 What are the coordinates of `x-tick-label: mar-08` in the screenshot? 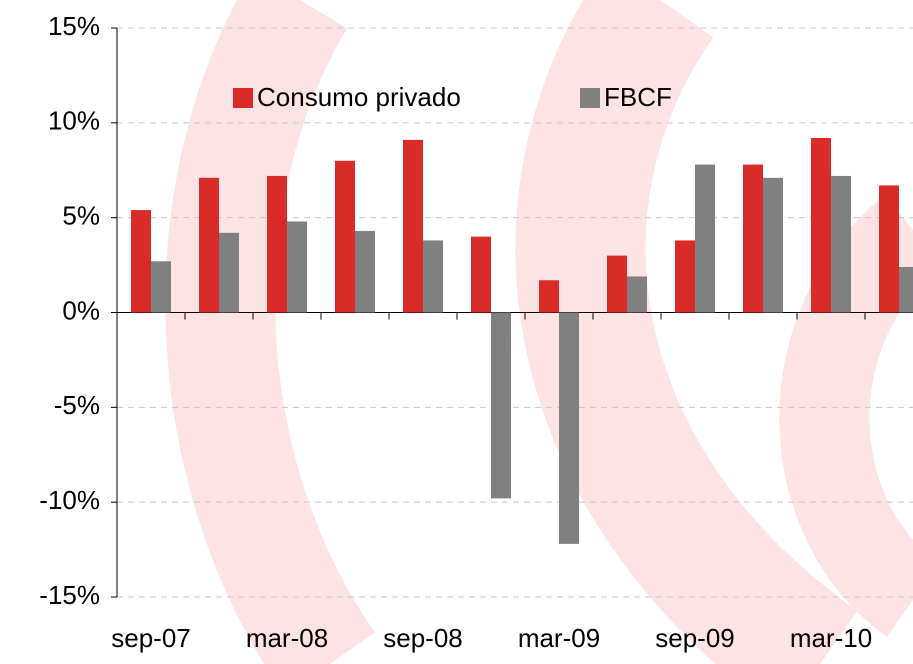 It's located at (287, 638).